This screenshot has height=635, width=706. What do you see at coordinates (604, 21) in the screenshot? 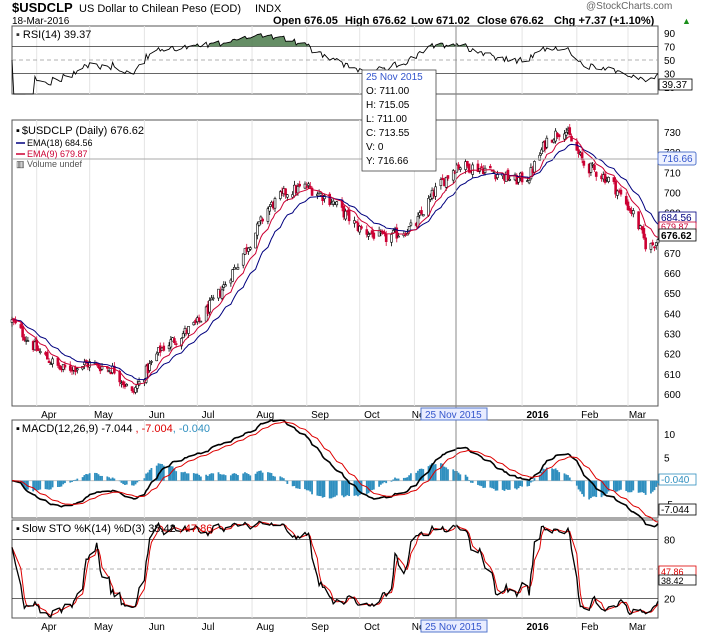
I see `change-value: Chg +7.37 (+1.10%)` at bounding box center [604, 21].